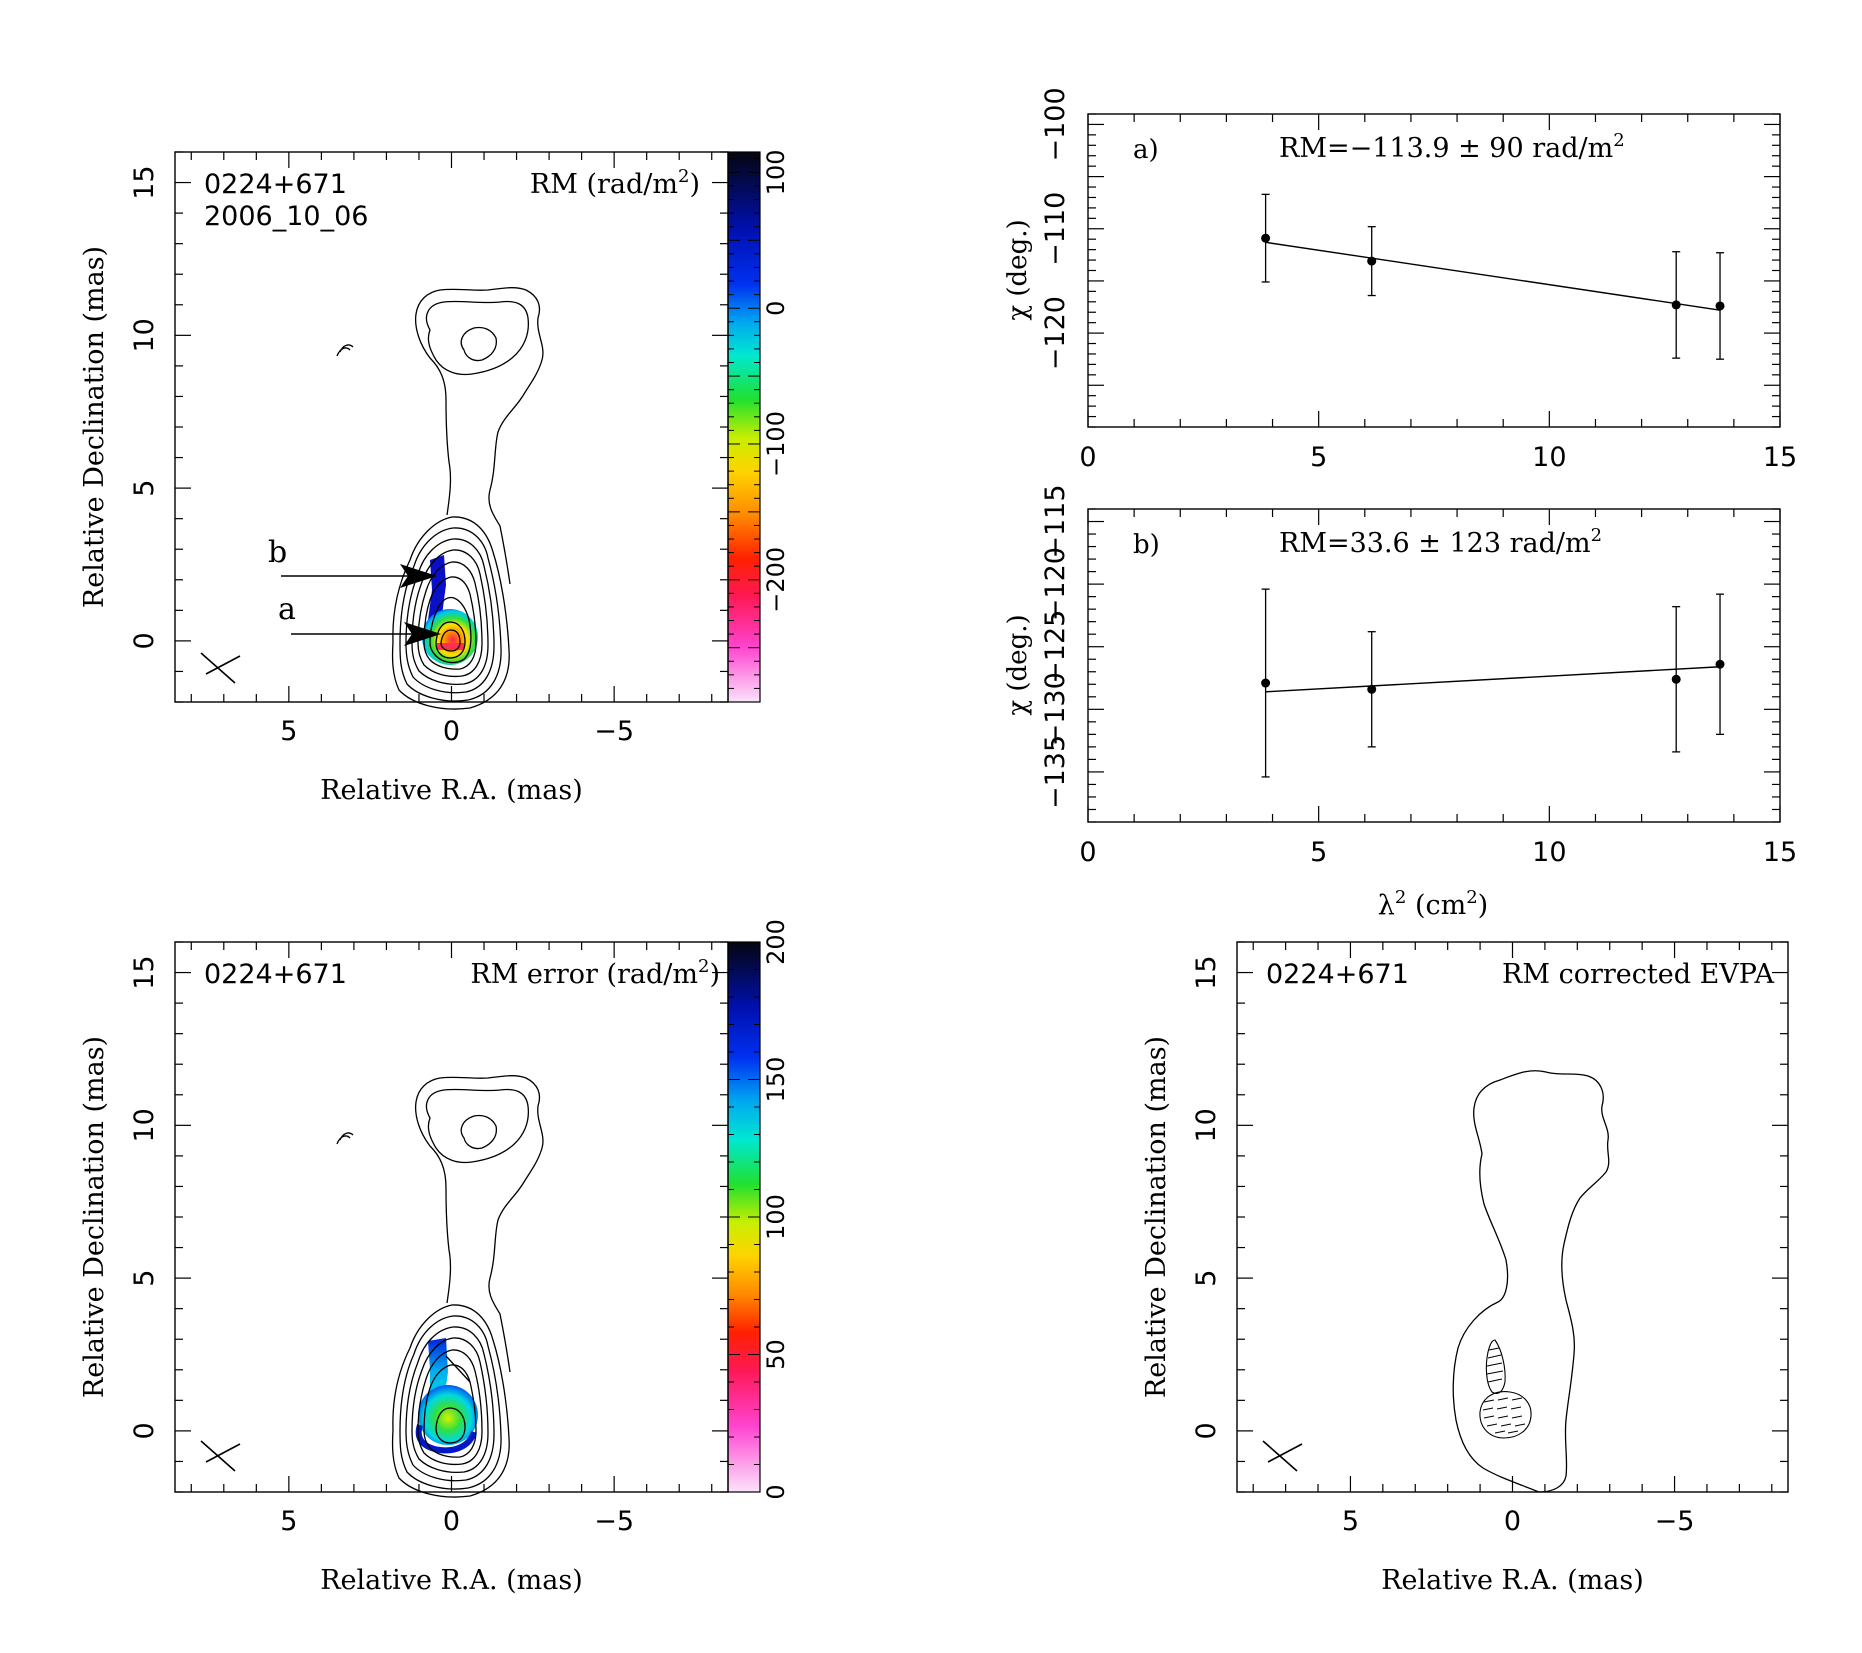 The image size is (1862, 1653). Describe the element at coordinates (776, 942) in the screenshot. I see `colorbar-label: 200` at that location.